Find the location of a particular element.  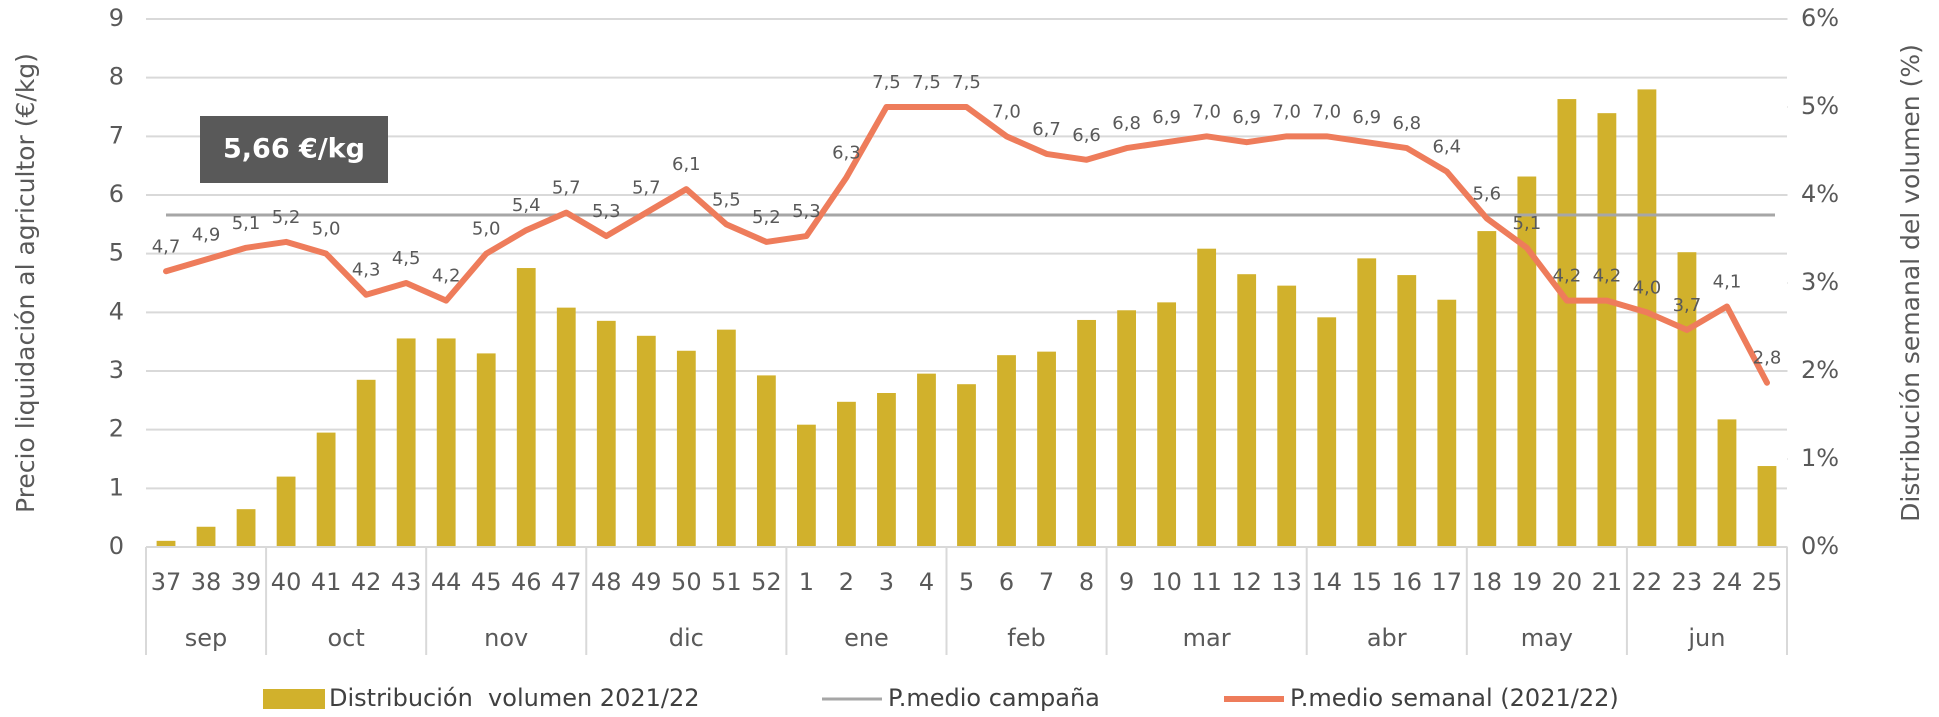

x-tick-label: 41 is located at coordinates (326, 582).